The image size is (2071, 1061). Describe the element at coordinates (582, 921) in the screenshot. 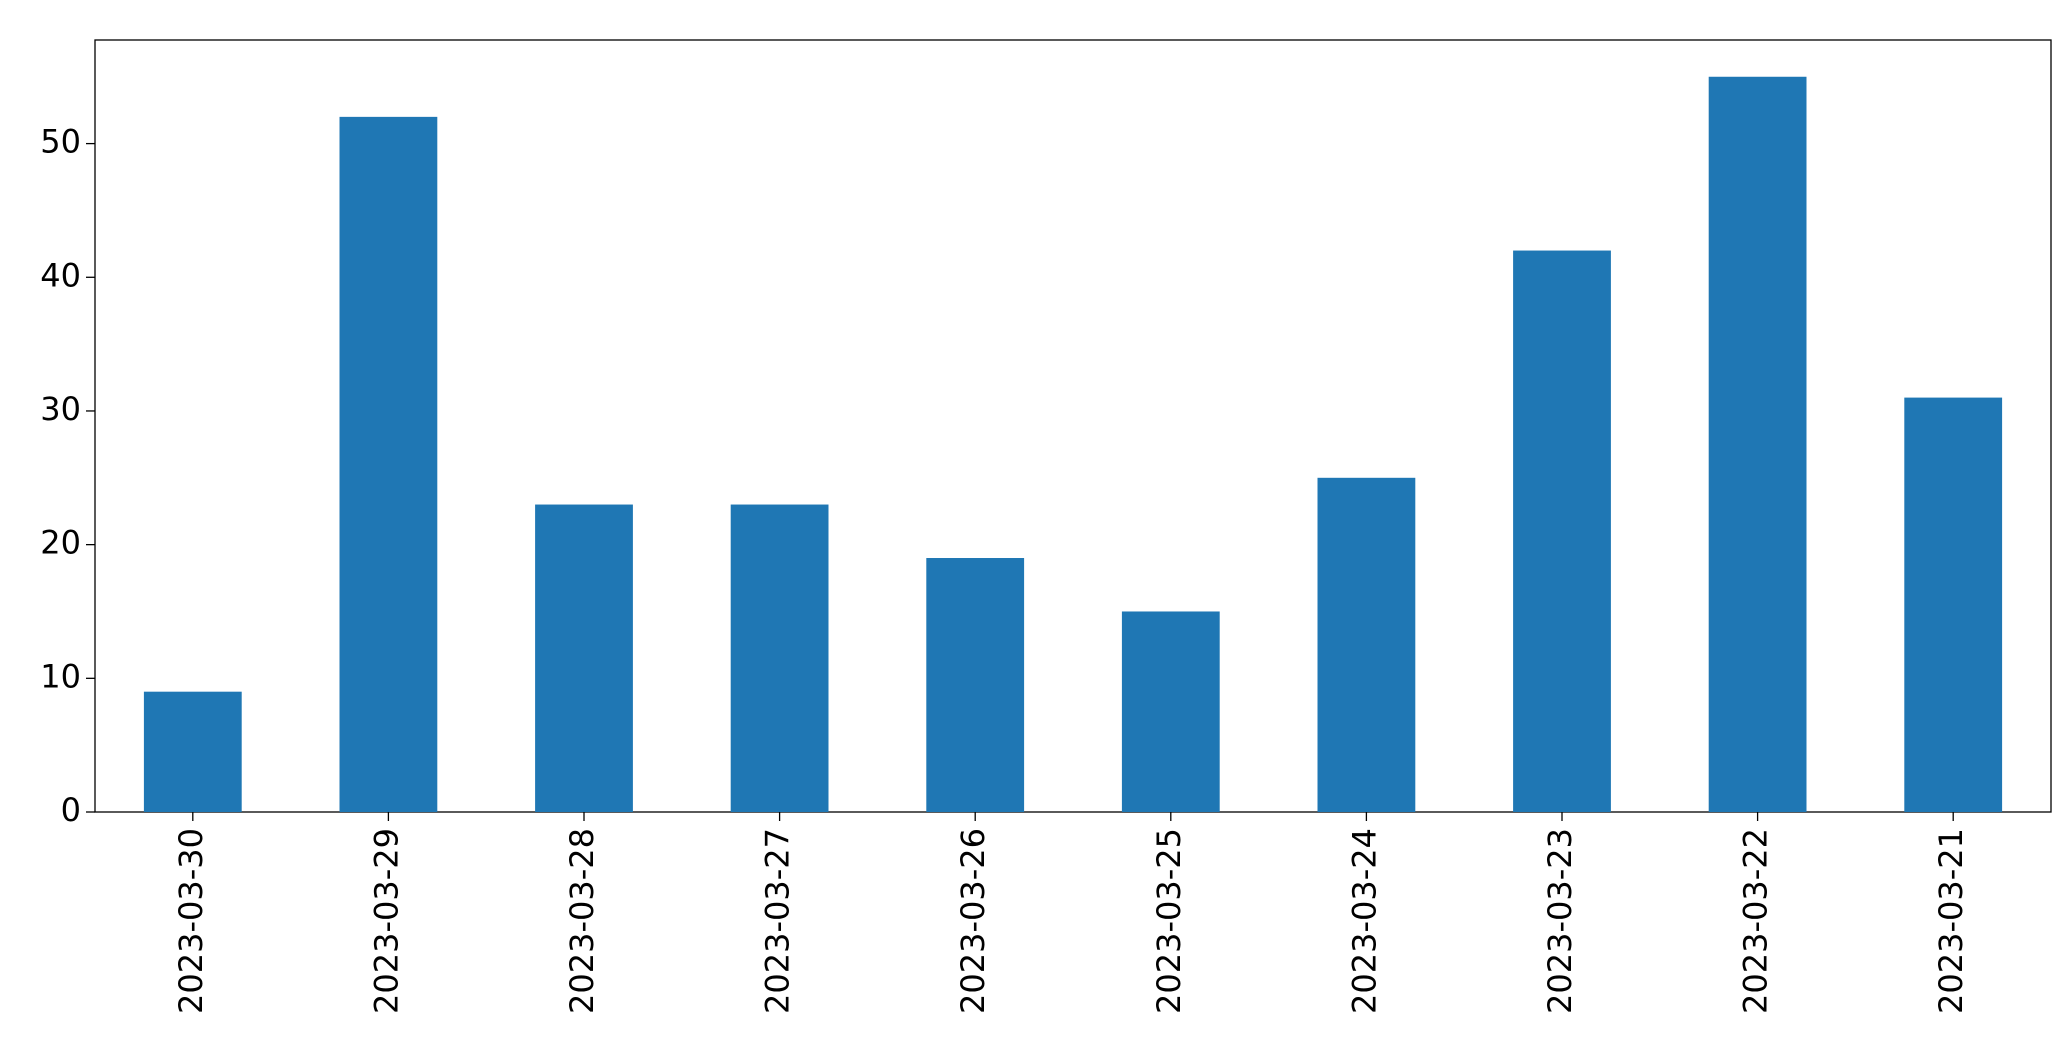

I see `x-tick-label: 2023-03-28` at that location.